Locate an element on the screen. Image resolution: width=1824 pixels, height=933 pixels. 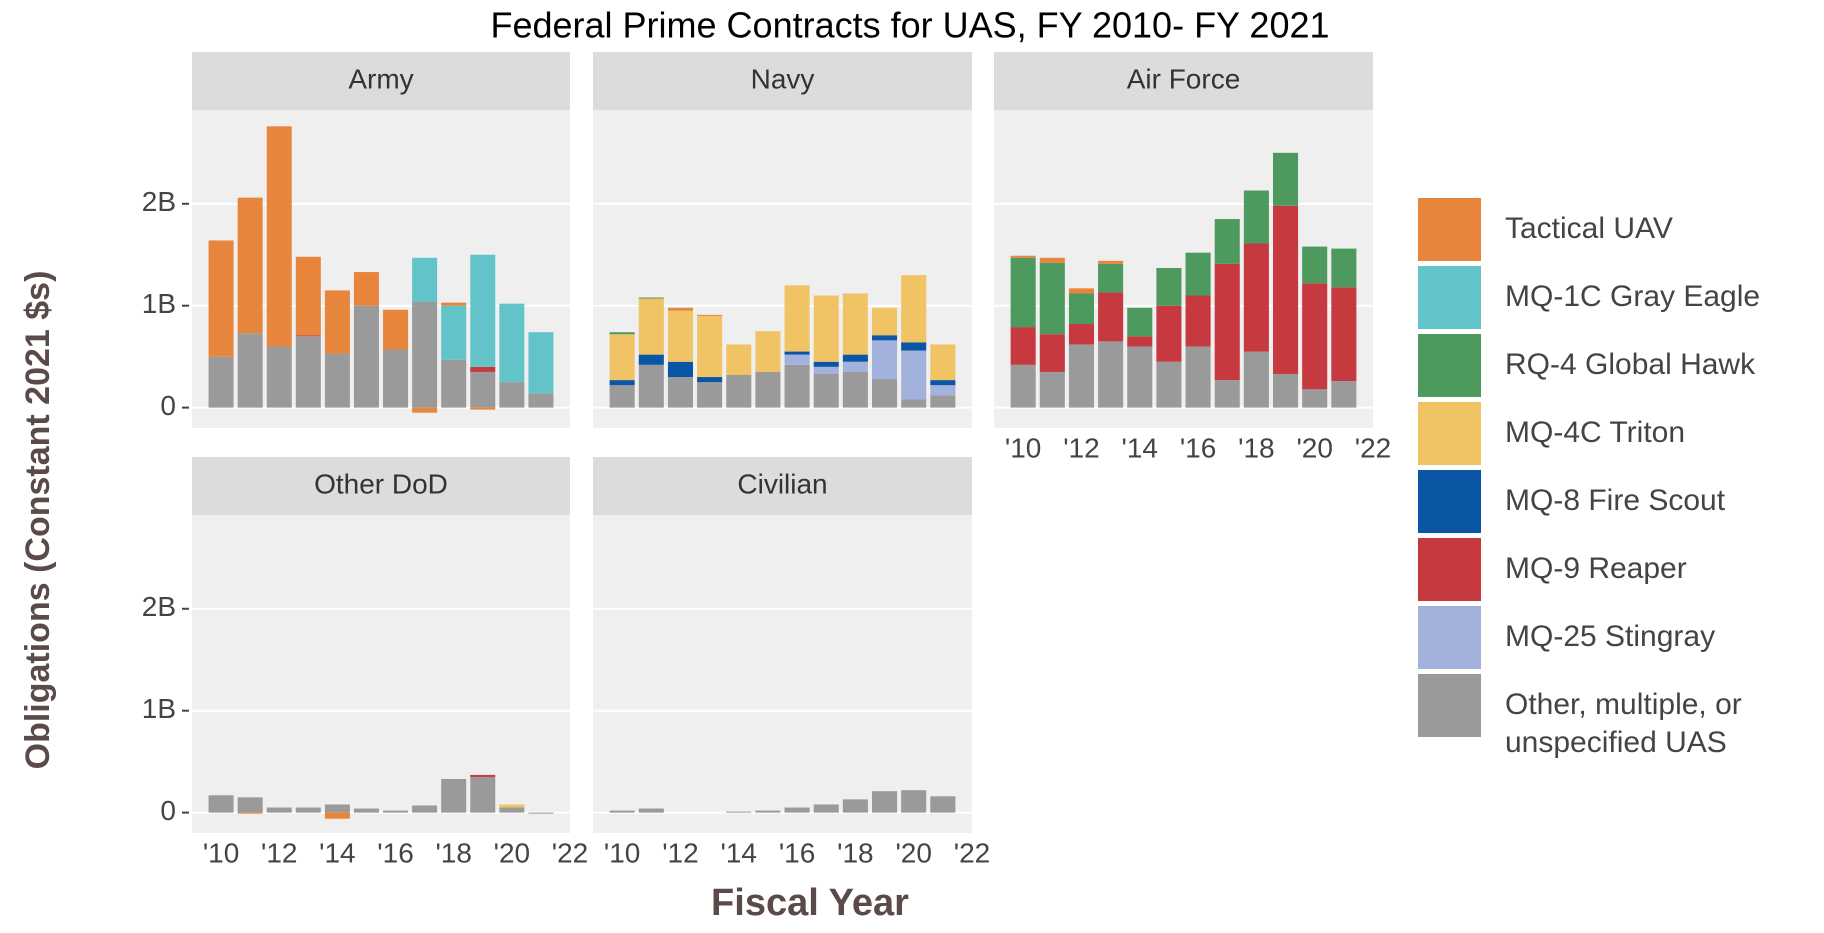
legend-label: Tactical UAV is located at coordinates (1589, 228).